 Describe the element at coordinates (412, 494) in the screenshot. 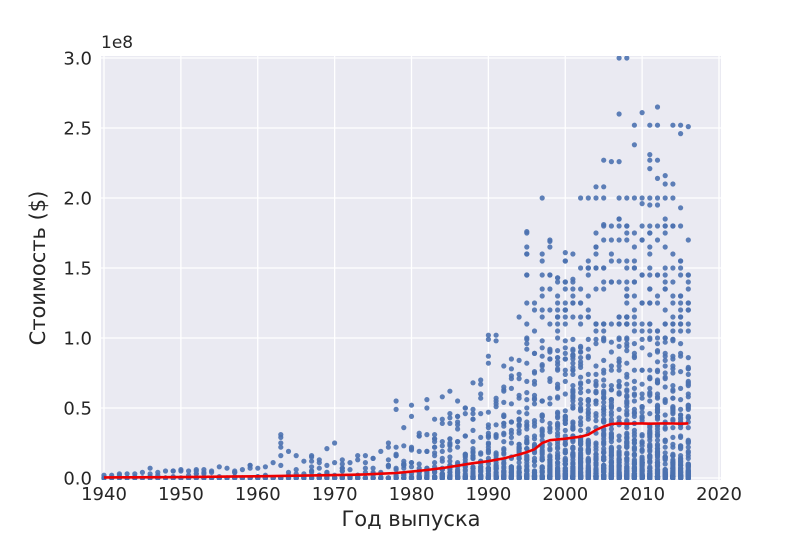

I see `x-tick-label: 1980` at that location.